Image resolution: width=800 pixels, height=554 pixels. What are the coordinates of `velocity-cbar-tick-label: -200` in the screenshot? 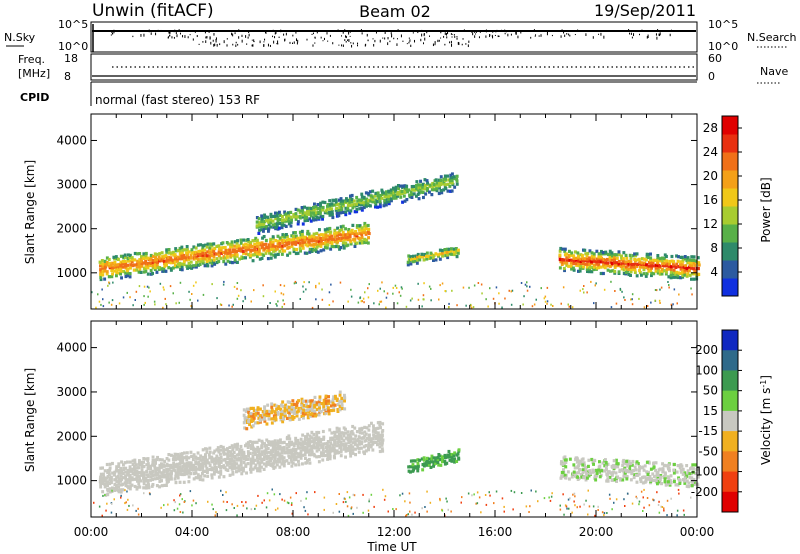 It's located at (704, 492).